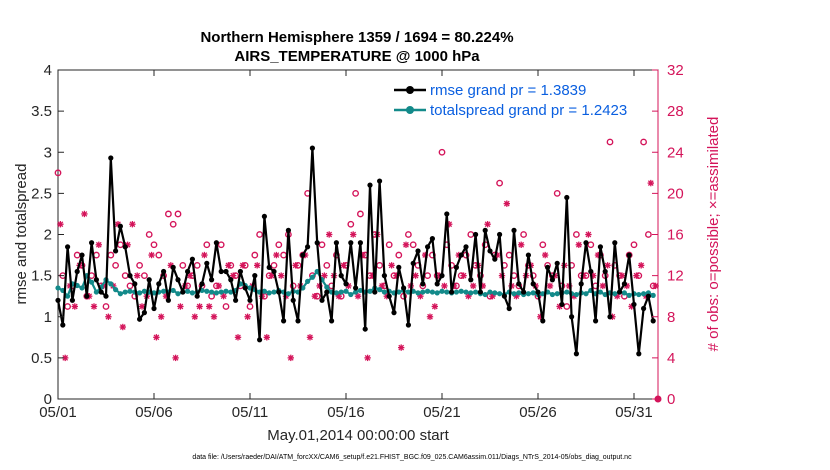 This screenshot has width=830, height=470. I want to click on y-tick-label: 3, so click(48, 152).